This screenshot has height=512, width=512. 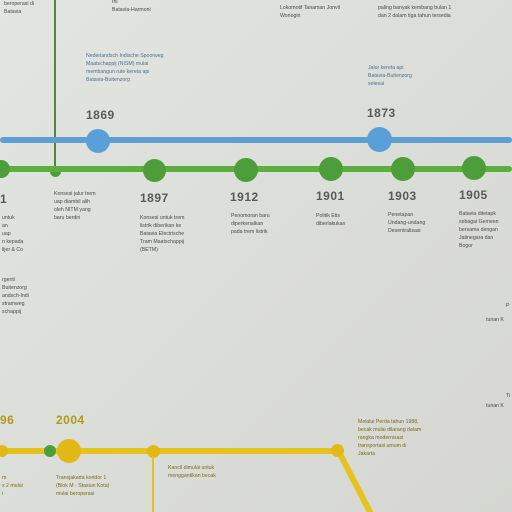 What do you see at coordinates (153, 484) in the screenshot?
I see `gold-vertical-line` at bounding box center [153, 484].